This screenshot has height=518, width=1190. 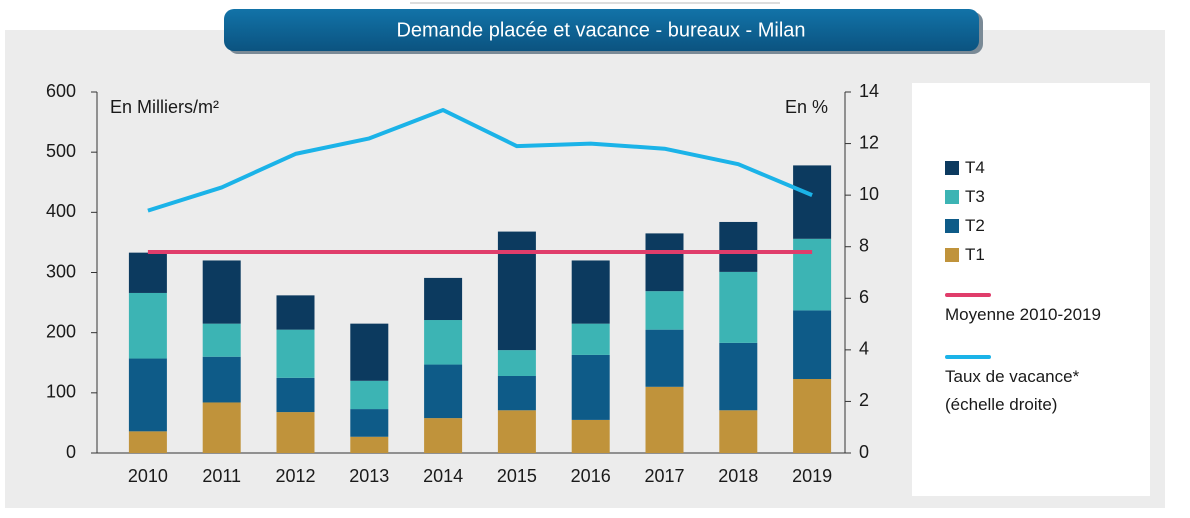 I want to click on y-tick-label: 300, so click(x=61, y=271).